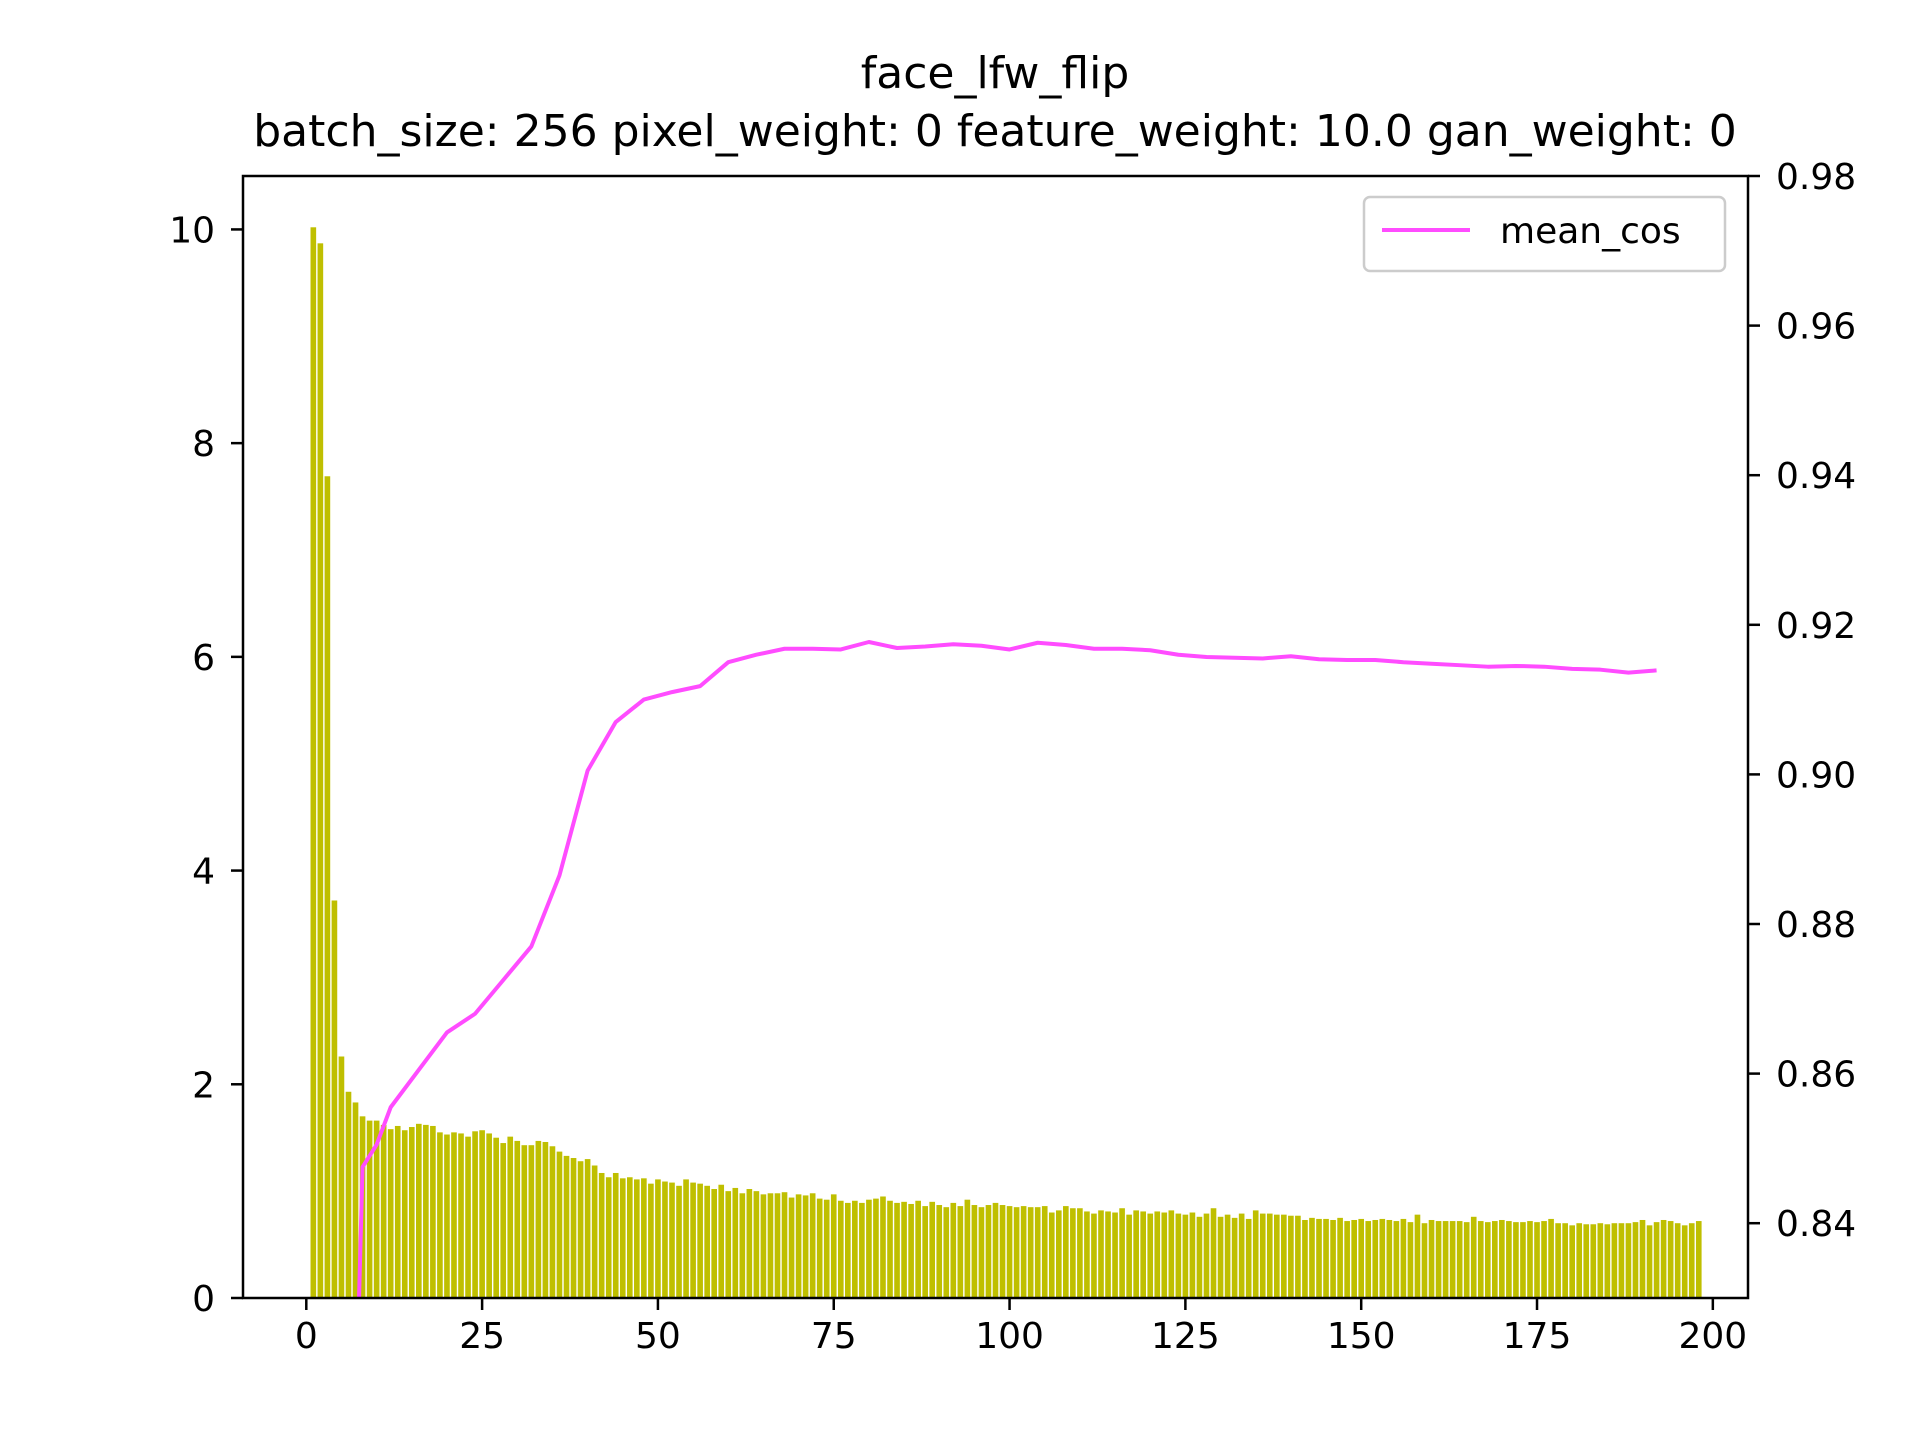 The width and height of the screenshot is (1920, 1440). Describe the element at coordinates (482, 1336) in the screenshot. I see `x-tick-label: 25` at that location.